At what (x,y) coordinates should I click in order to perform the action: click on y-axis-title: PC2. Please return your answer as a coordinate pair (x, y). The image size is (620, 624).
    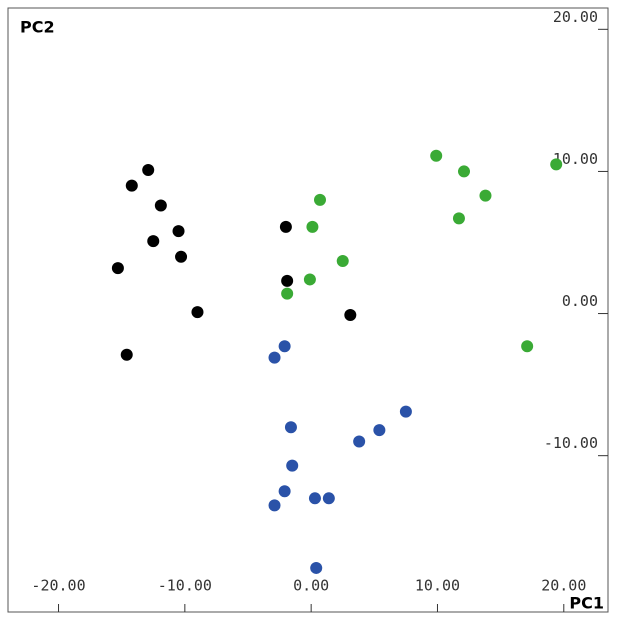
    Looking at the image, I should click on (37, 27).